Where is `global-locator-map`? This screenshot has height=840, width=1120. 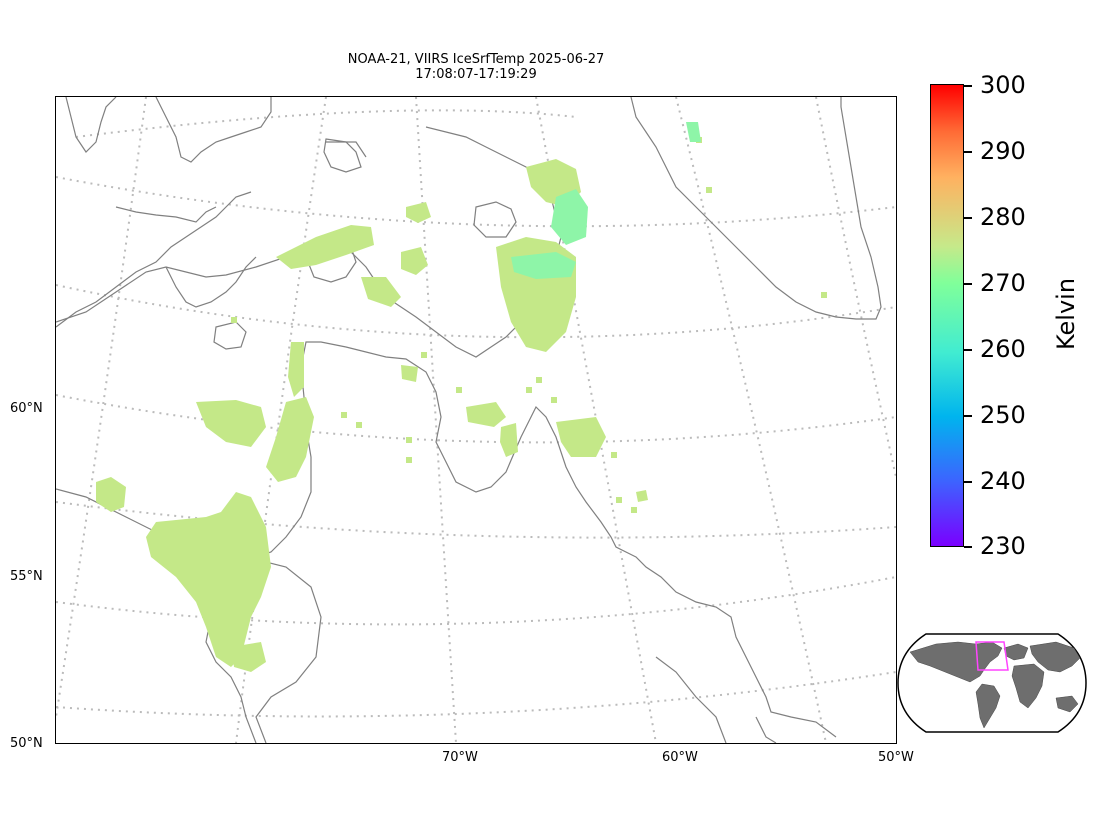 global-locator-map is located at coordinates (992, 683).